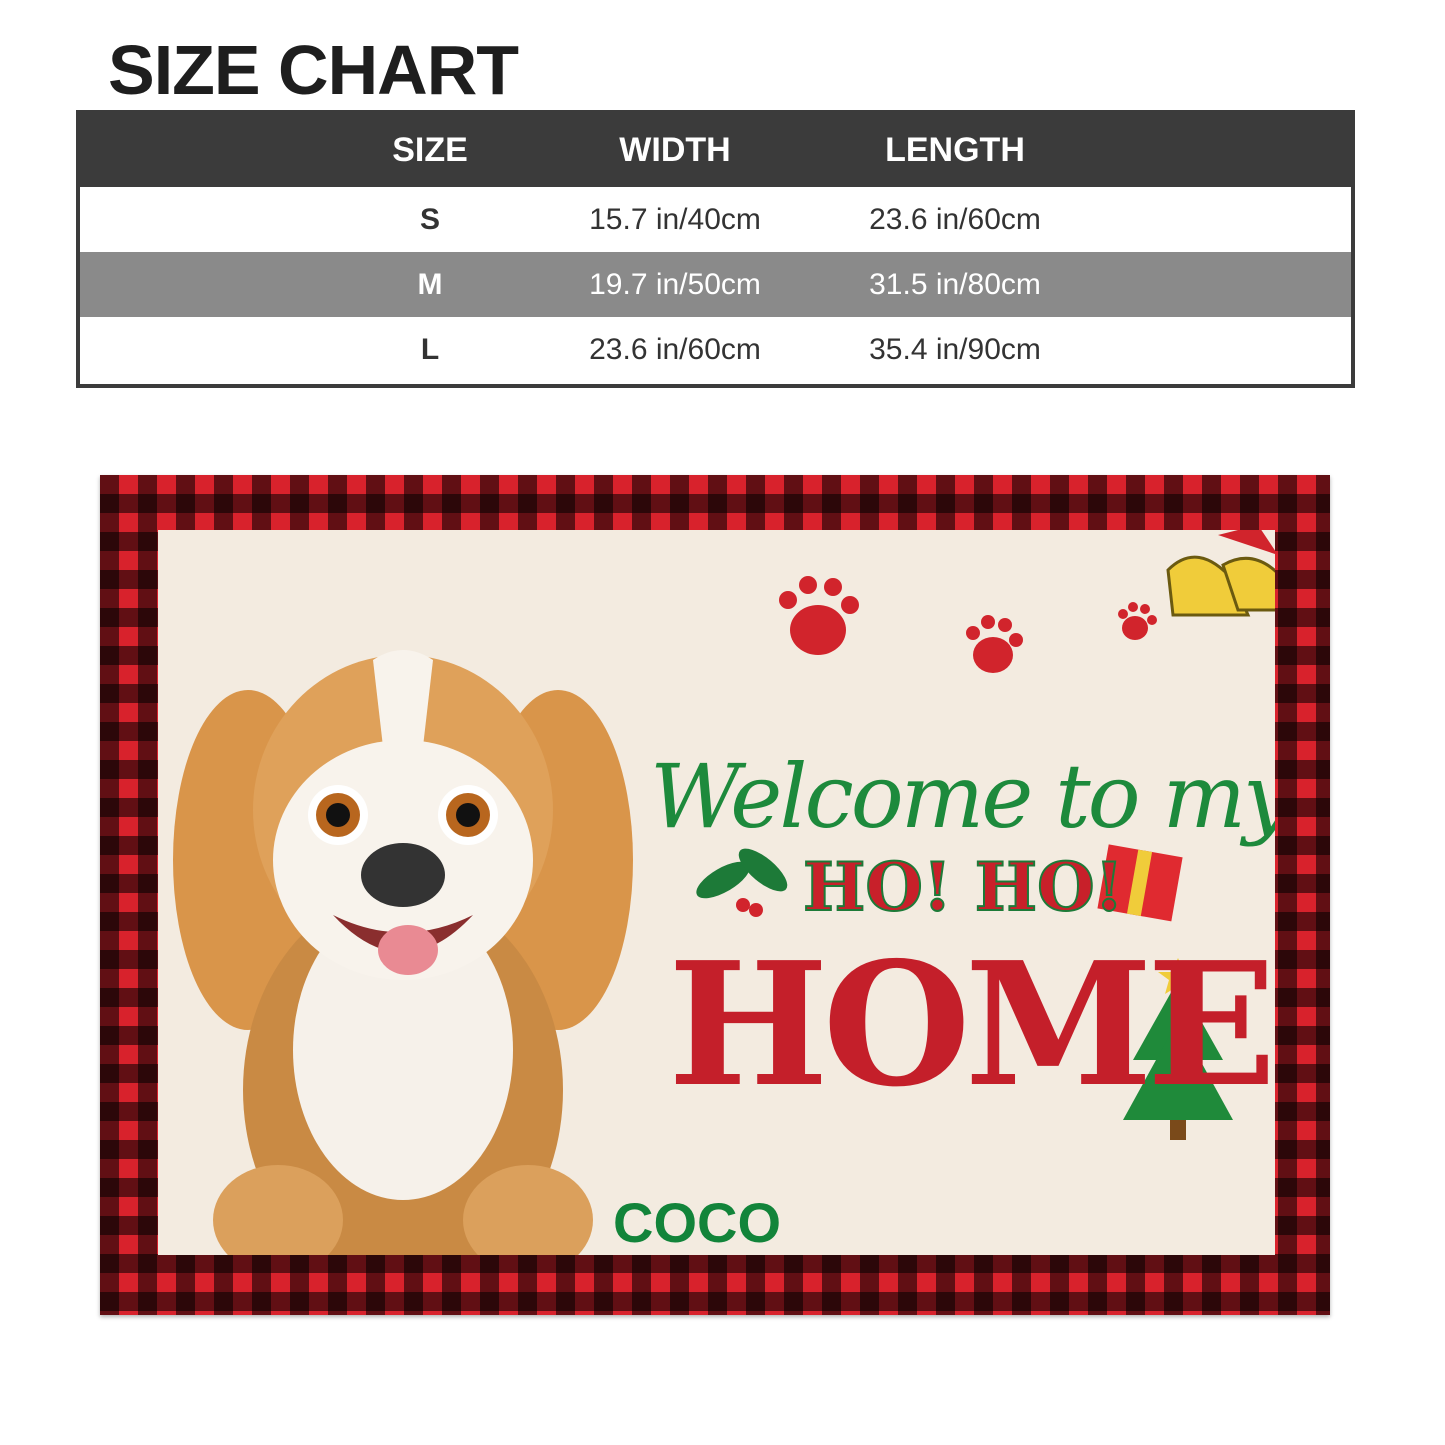 The height and width of the screenshot is (1445, 1445). I want to click on cell-length: 23.6 in/60cm, so click(955, 219).